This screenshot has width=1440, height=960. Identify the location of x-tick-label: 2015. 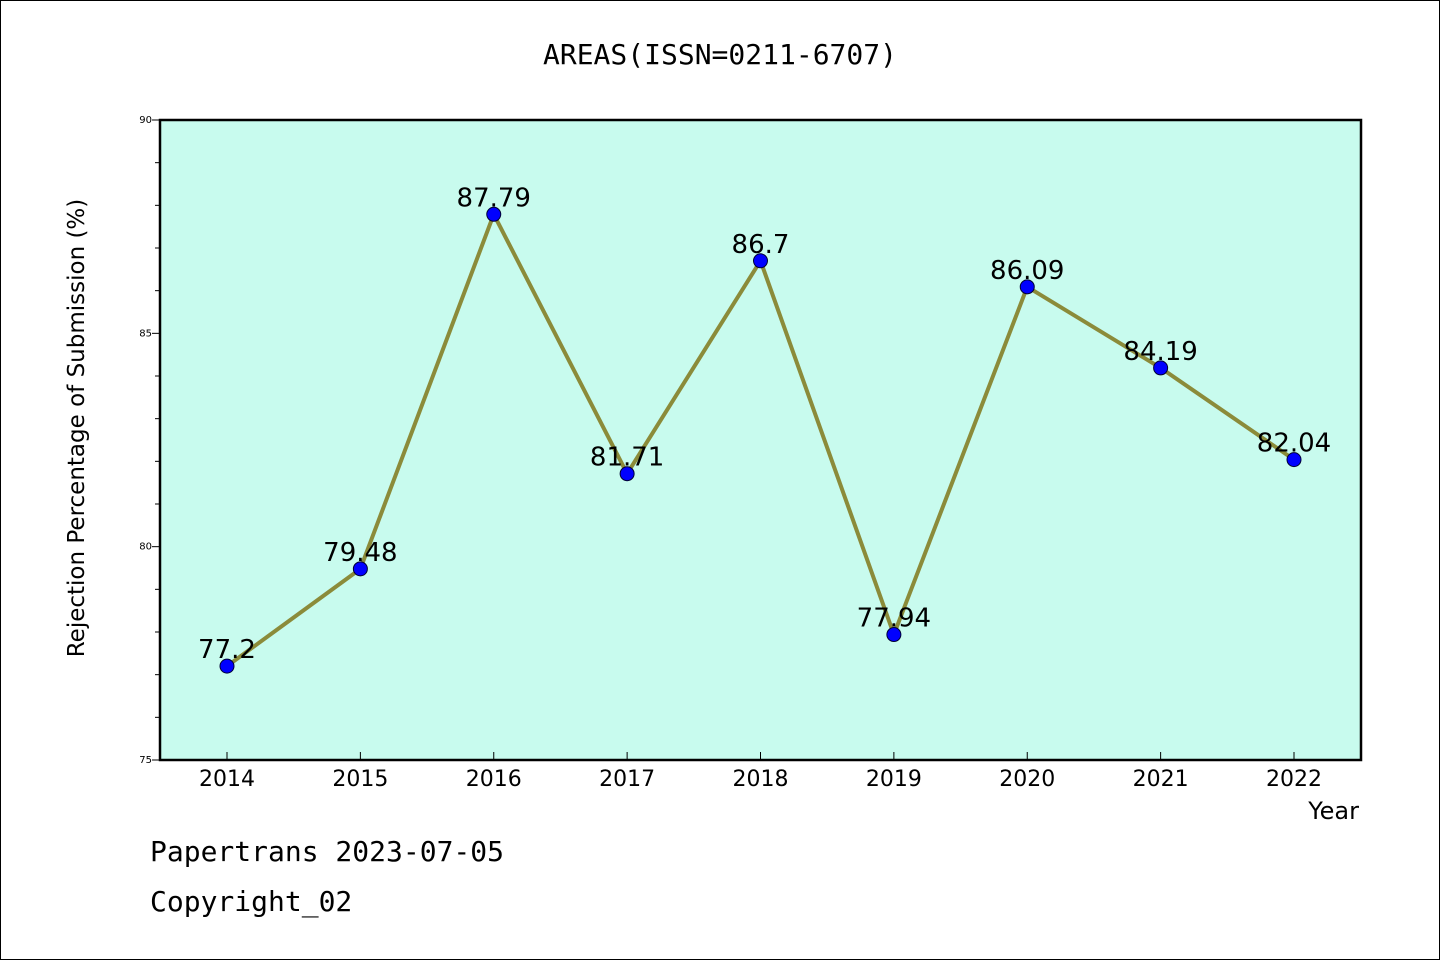
(360, 779).